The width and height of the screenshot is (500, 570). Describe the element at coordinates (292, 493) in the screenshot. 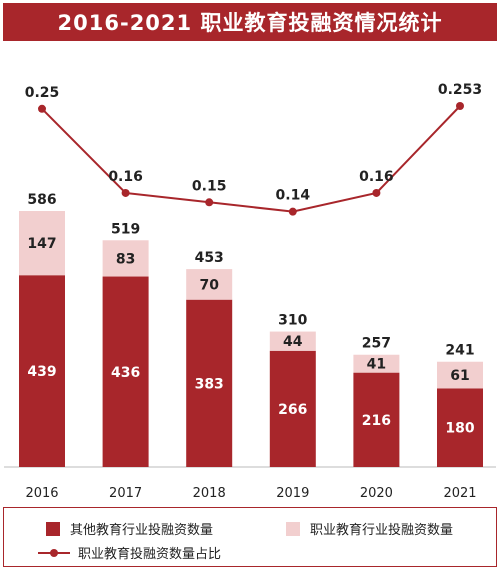

I see `x-tick-2019: 2019` at that location.